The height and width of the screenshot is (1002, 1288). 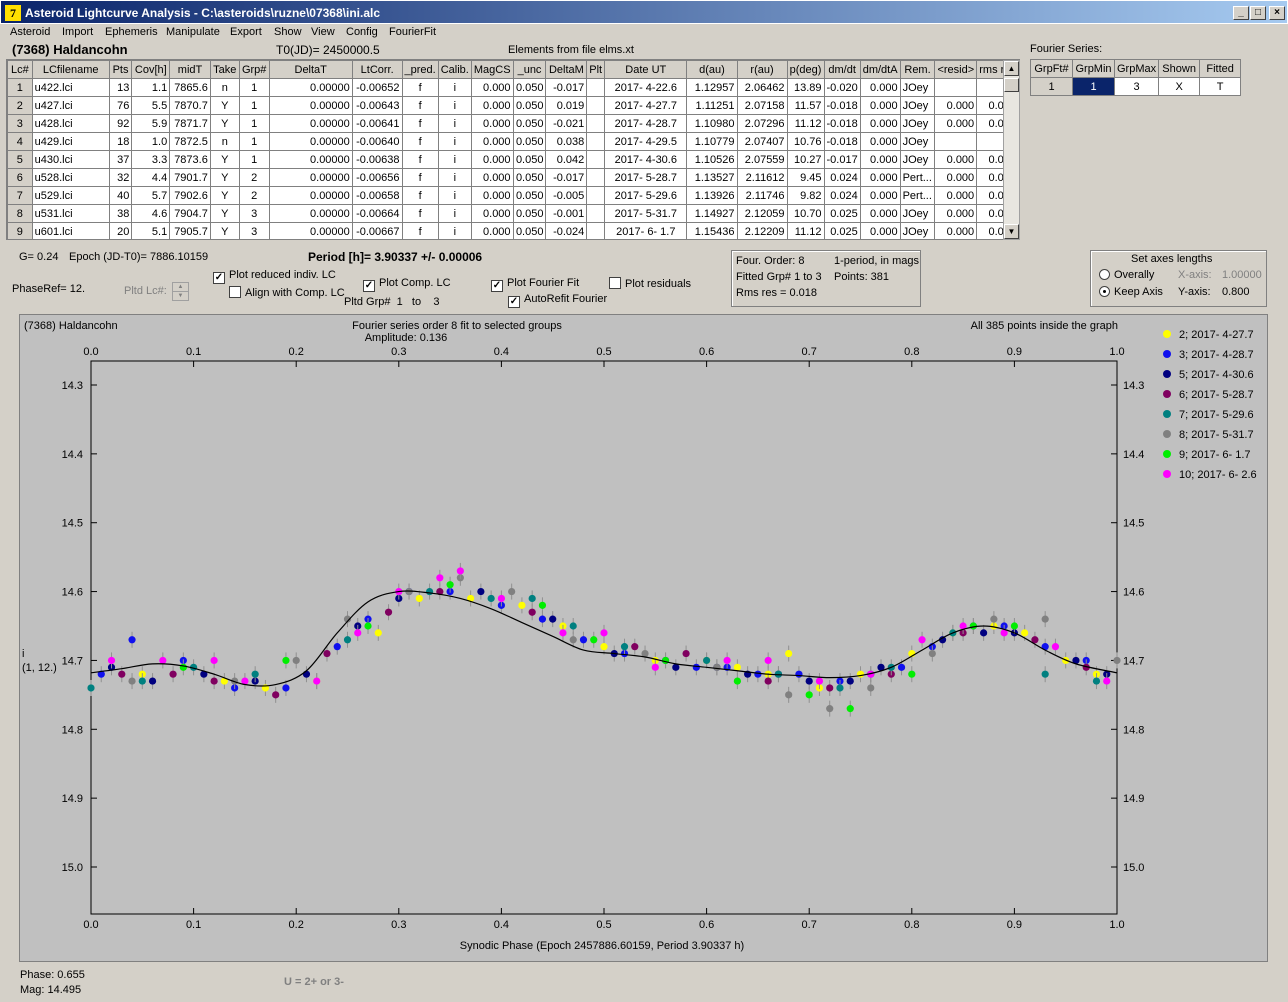 What do you see at coordinates (70, 230) in the screenshot?
I see `table-cell: u601.lci` at bounding box center [70, 230].